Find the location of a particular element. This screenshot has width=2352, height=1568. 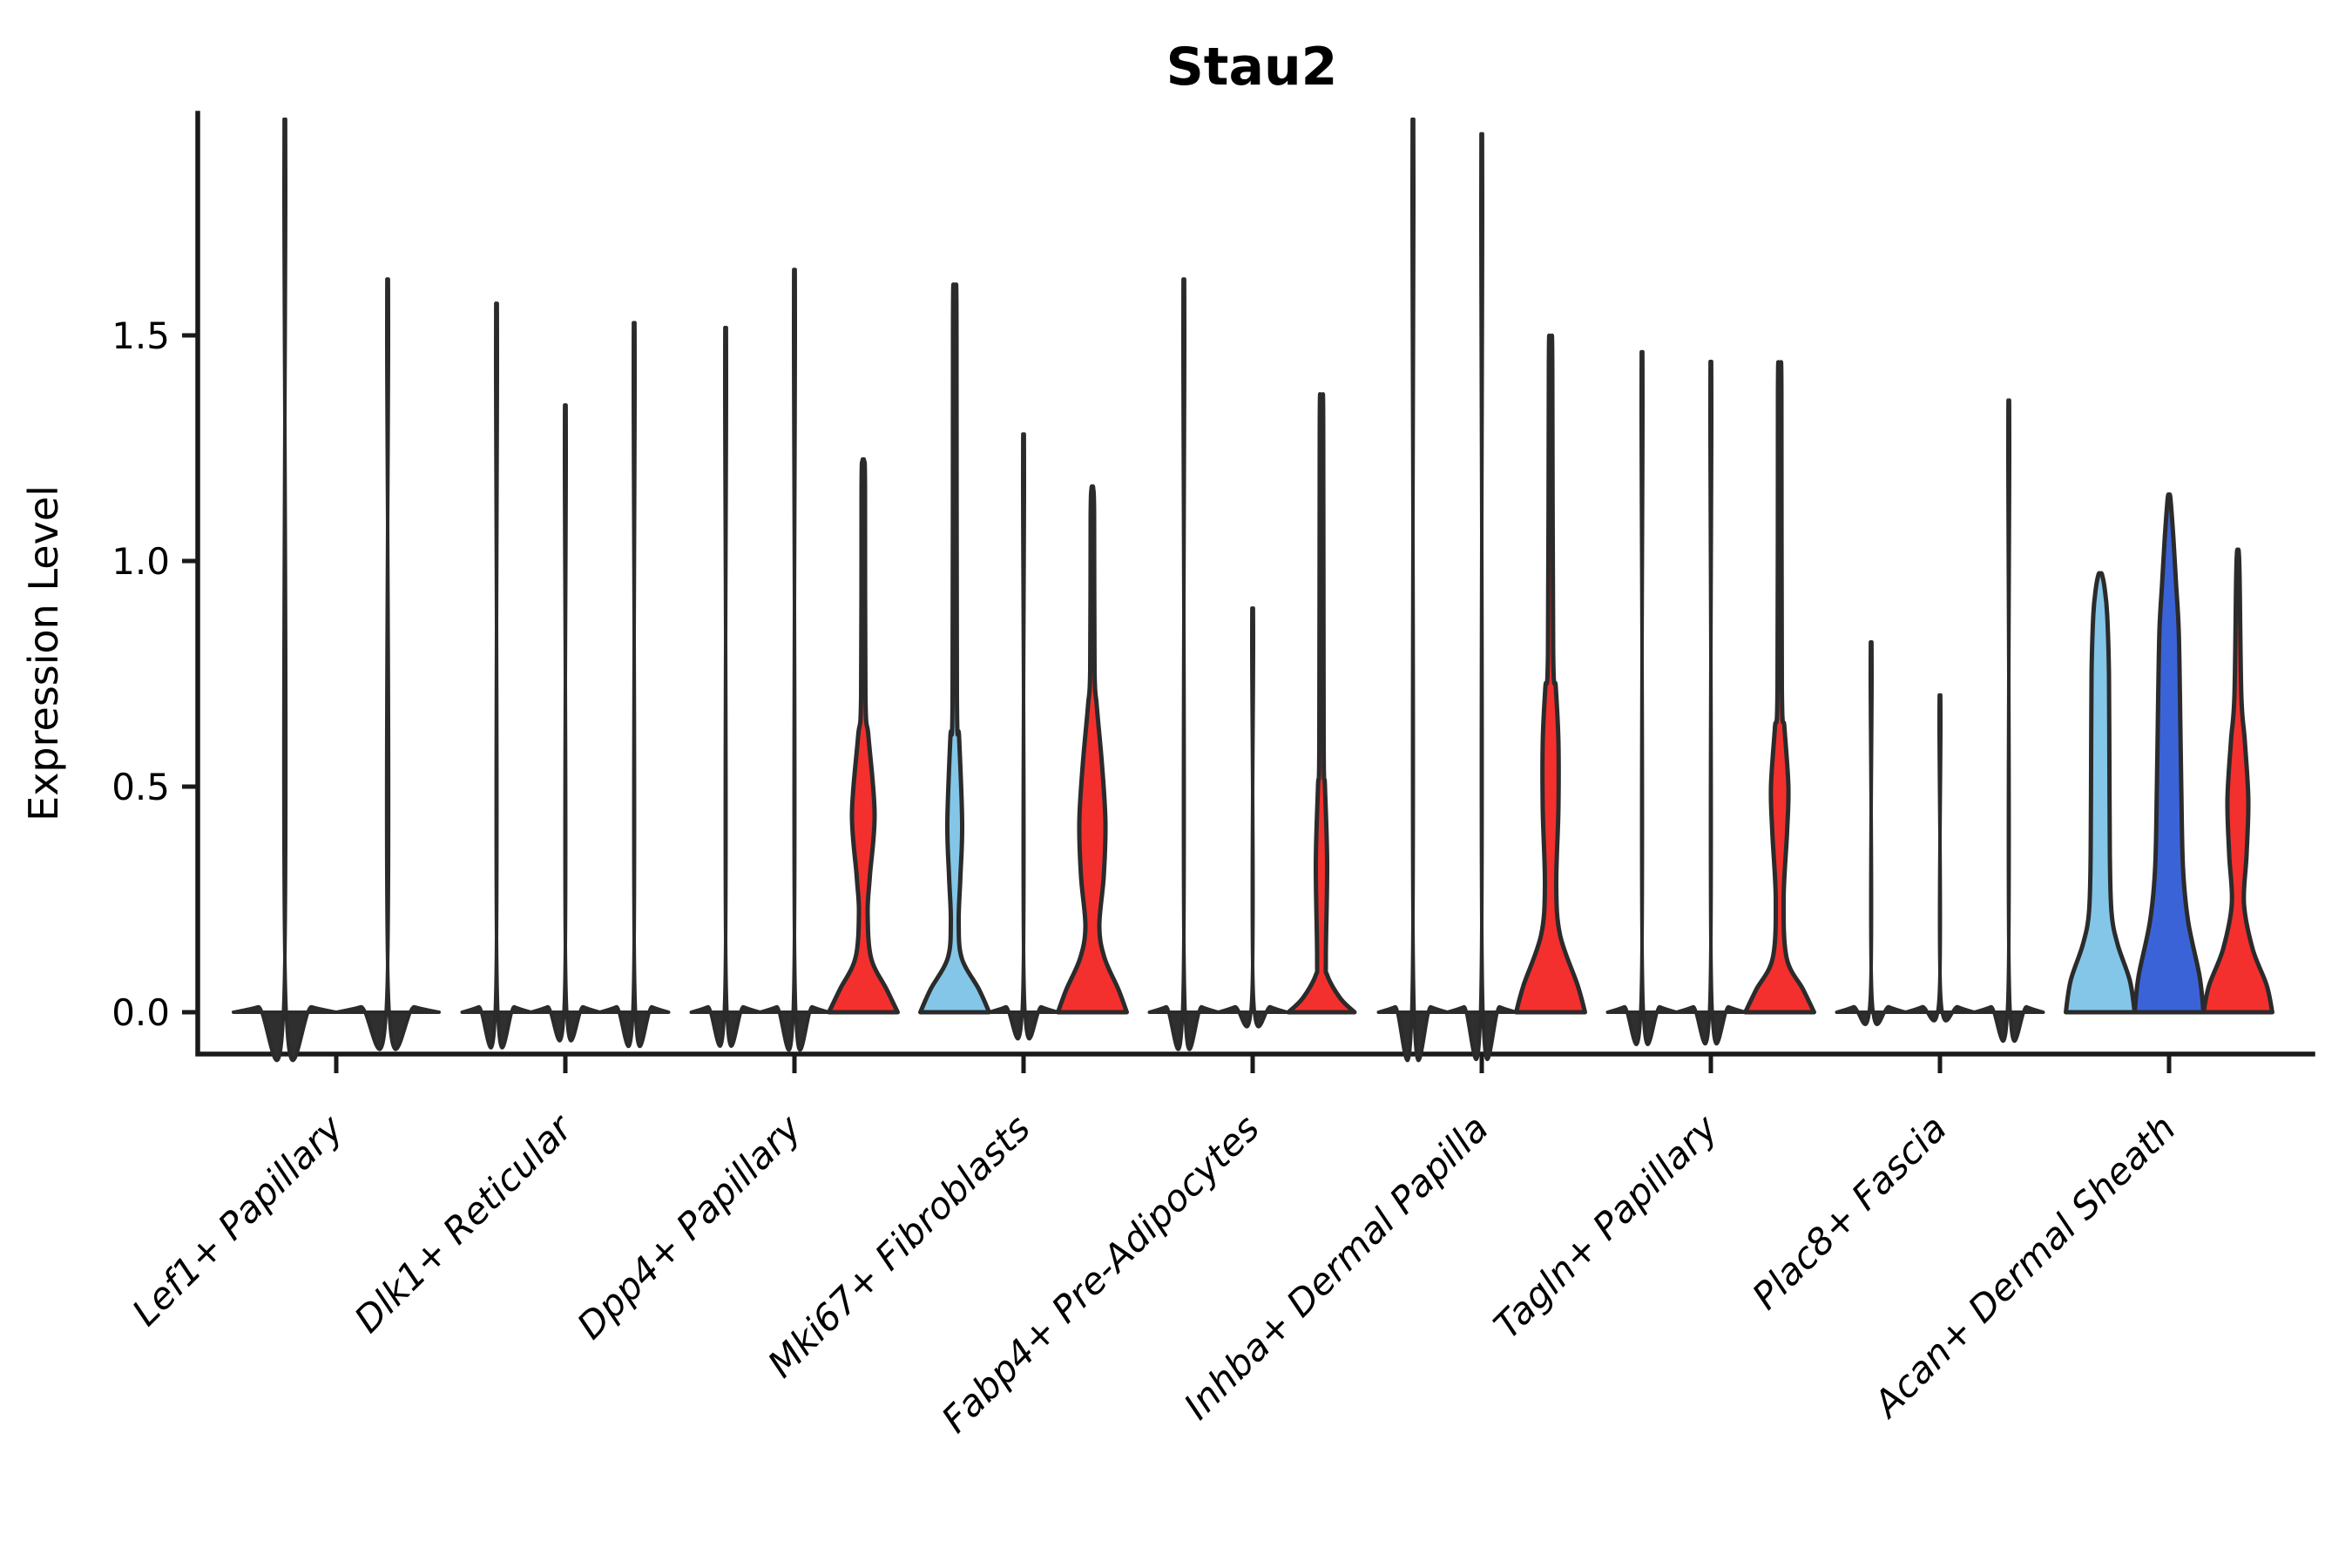

y-tick-label: 1.0 is located at coordinates (141, 561).